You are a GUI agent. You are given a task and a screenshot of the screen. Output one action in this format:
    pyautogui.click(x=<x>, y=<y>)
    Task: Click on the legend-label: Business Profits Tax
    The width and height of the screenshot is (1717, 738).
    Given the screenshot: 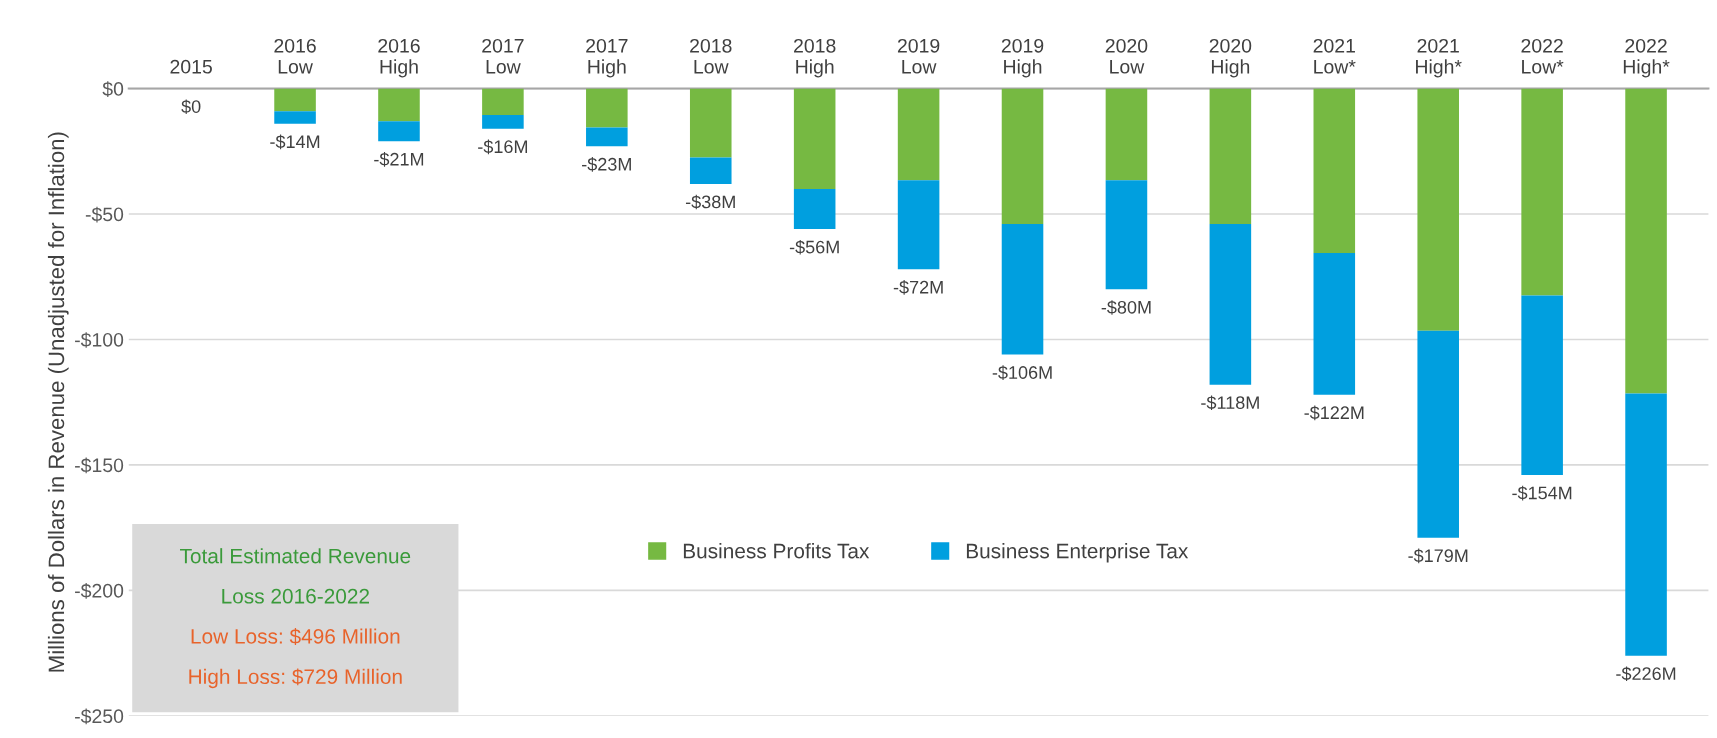 What is the action you would take?
    pyautogui.click(x=776, y=551)
    